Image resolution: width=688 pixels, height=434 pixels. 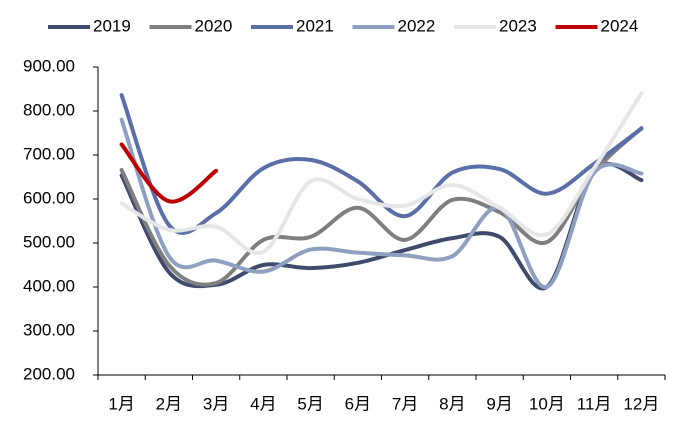 What do you see at coordinates (49, 329) in the screenshot?
I see `y-tick-label: 300.00` at bounding box center [49, 329].